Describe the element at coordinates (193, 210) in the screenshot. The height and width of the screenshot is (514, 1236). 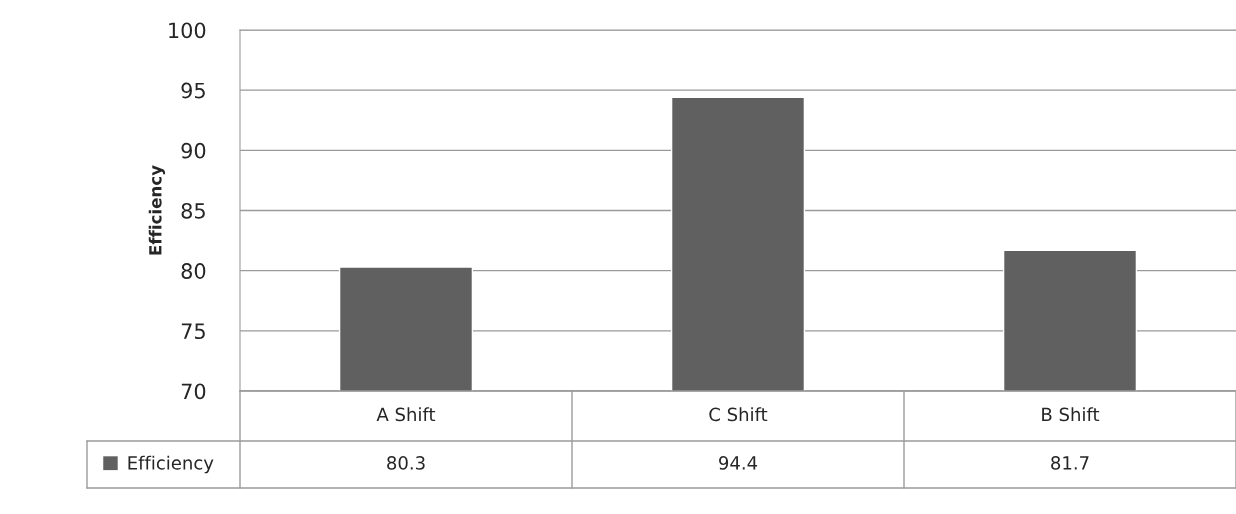
I see `y-tick-label: 85` at that location.